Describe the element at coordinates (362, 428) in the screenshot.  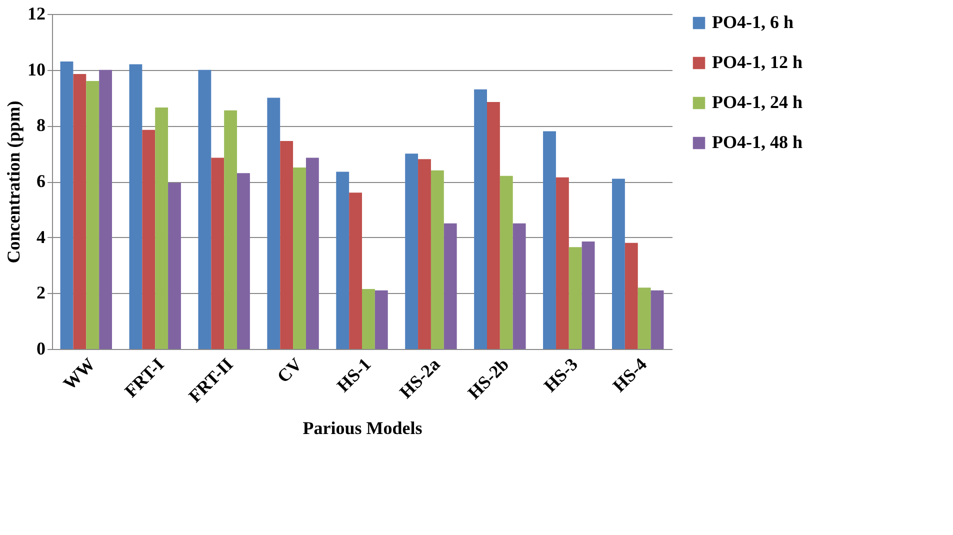
I see `x-axis-title: Parious Models` at that location.